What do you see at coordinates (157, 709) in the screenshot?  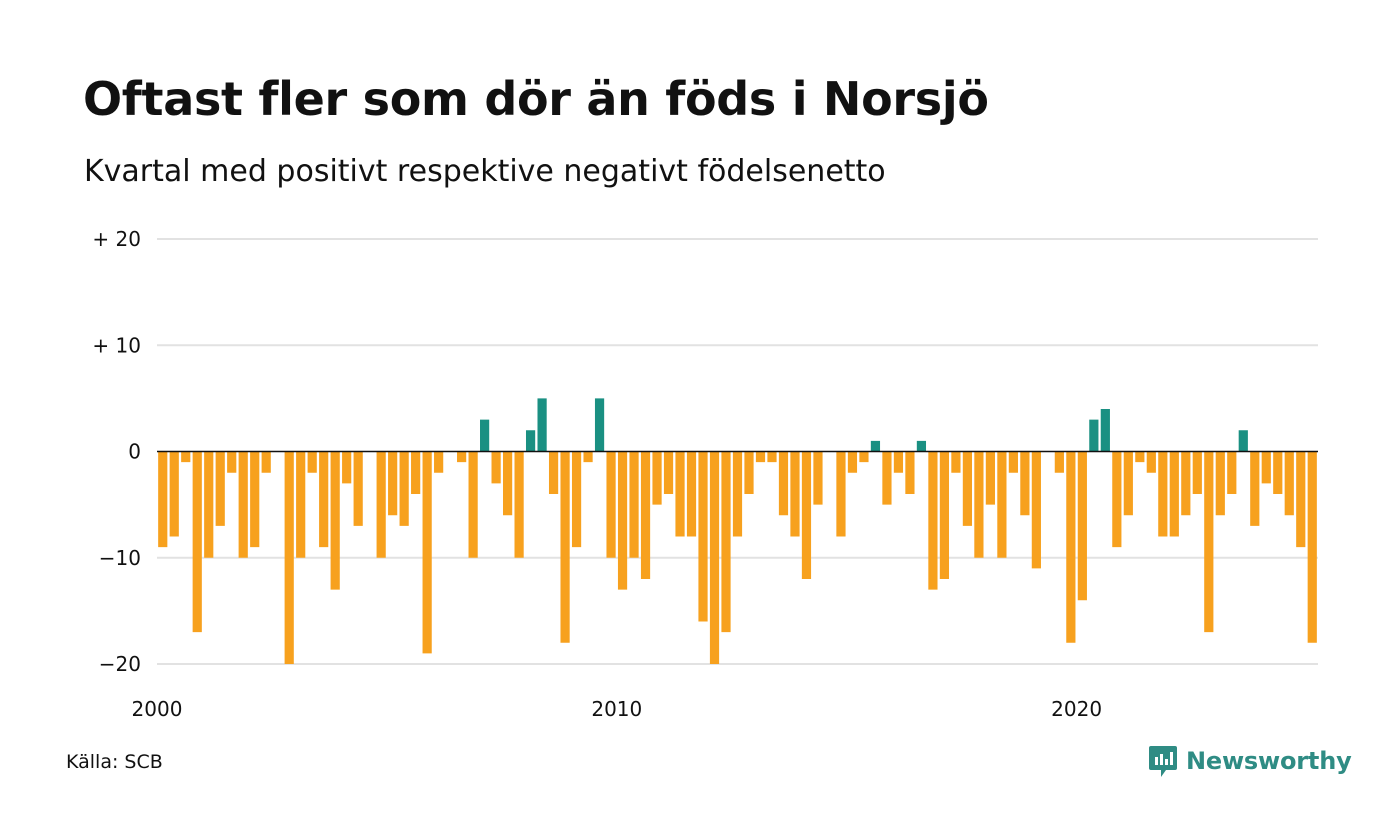 I see `x-tick-label: 2000` at bounding box center [157, 709].